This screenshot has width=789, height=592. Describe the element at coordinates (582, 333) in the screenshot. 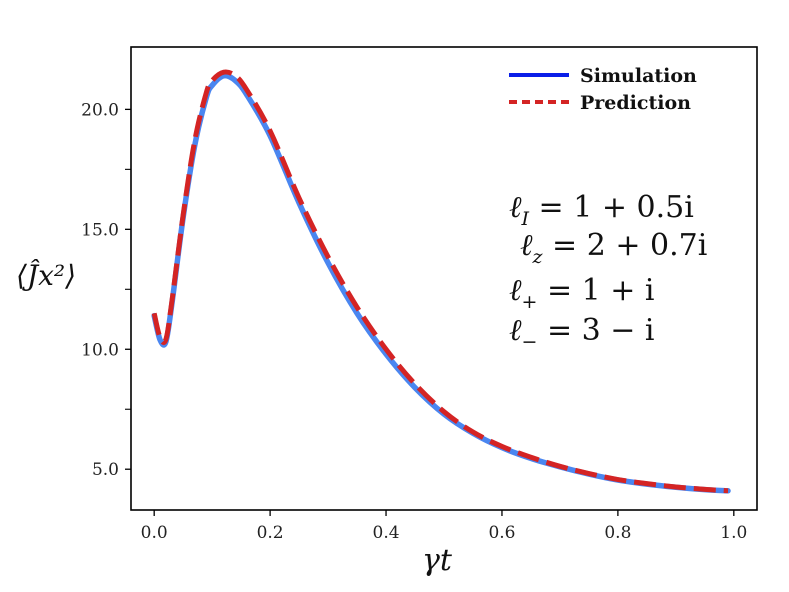

I see `annotation-line-4: ℓ− = 3 − i` at that location.